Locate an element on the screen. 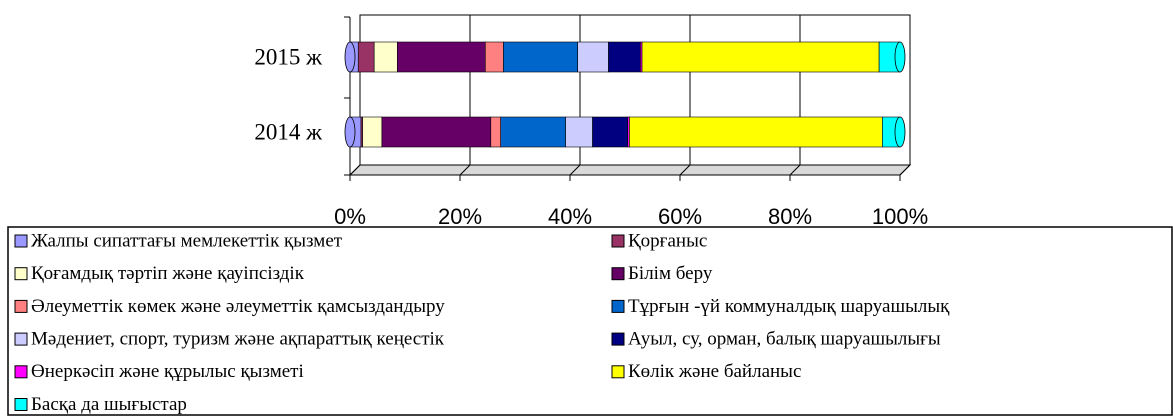 The width and height of the screenshot is (1173, 416). x-tick-label: 100% is located at coordinates (900, 216).